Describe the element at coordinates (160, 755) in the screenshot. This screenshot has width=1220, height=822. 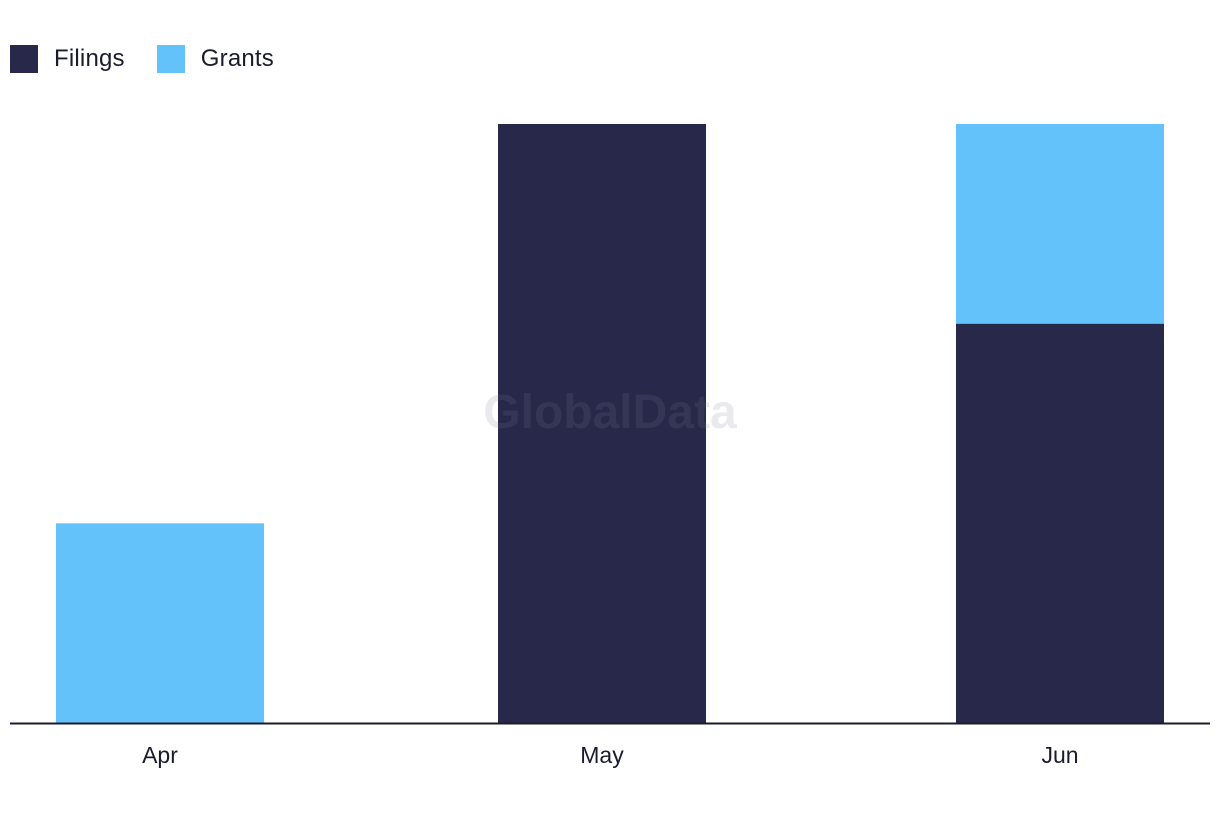
I see `x-tick-label-apr: Apr` at that location.